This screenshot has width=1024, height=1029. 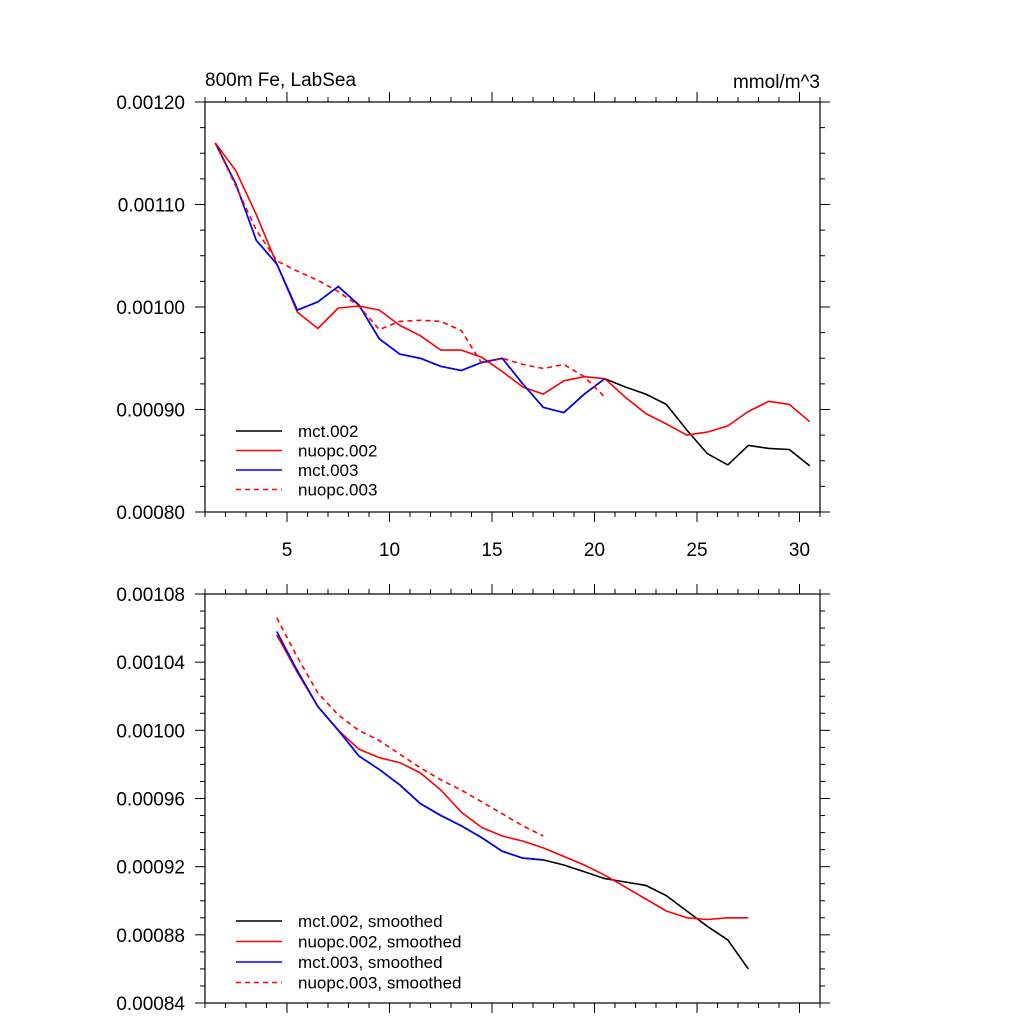 I want to click on chart-title: 800m Fe, LabSea, so click(x=280, y=80).